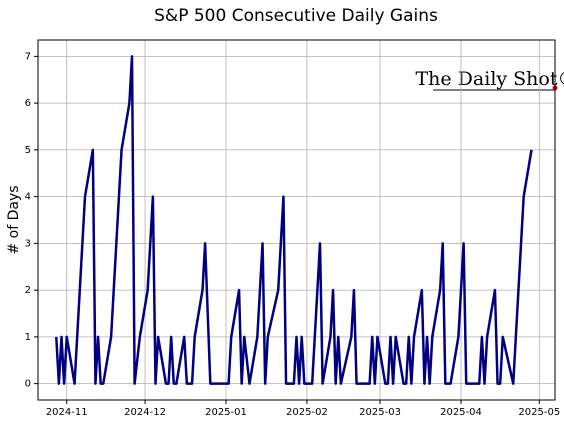 The image size is (564, 423). Describe the element at coordinates (28, 150) in the screenshot. I see `y-tick-label: 5` at that location.